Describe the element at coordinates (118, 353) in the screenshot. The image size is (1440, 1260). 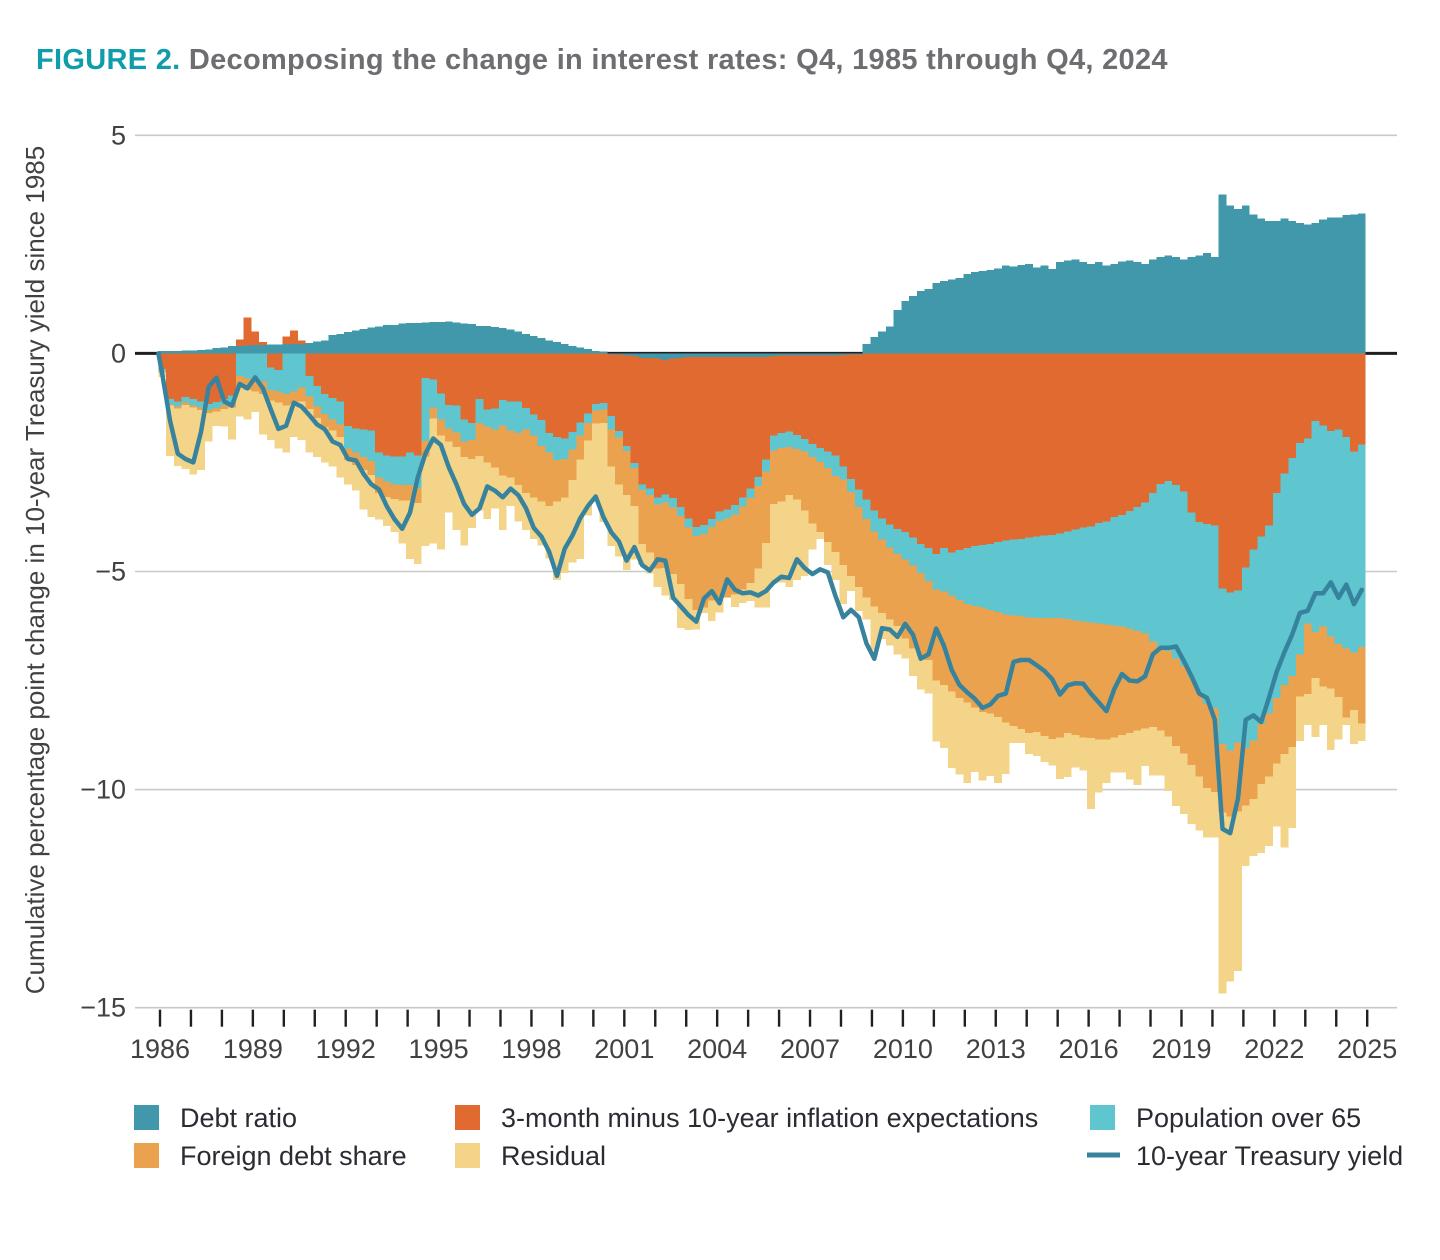
I see `svg-text: 0` at that location.